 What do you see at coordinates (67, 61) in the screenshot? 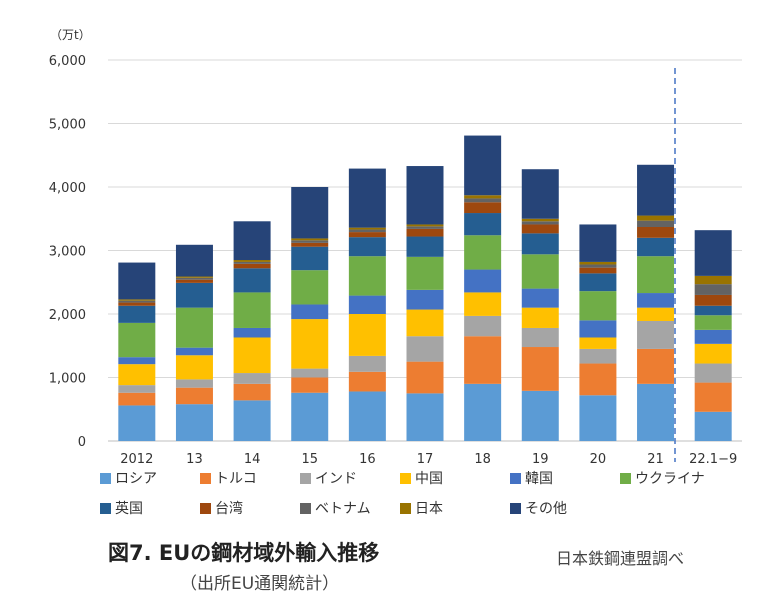
I see `y-tick-label: 6,000` at bounding box center [67, 61].